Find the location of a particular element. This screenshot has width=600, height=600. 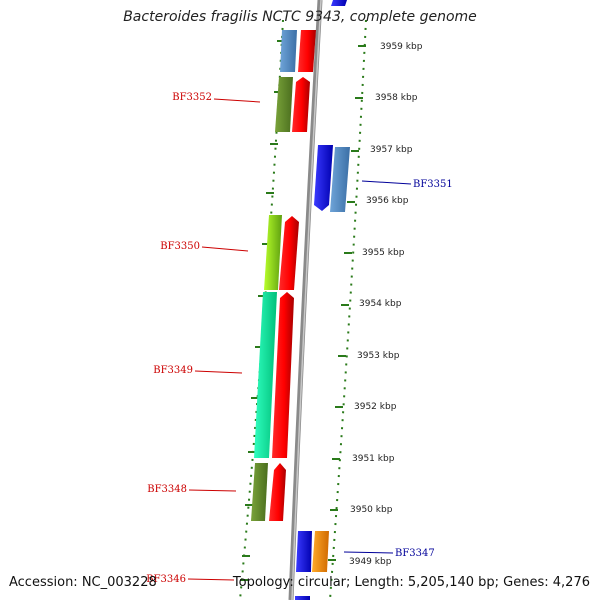

gene-label: BF3351 is located at coordinates (433, 184).